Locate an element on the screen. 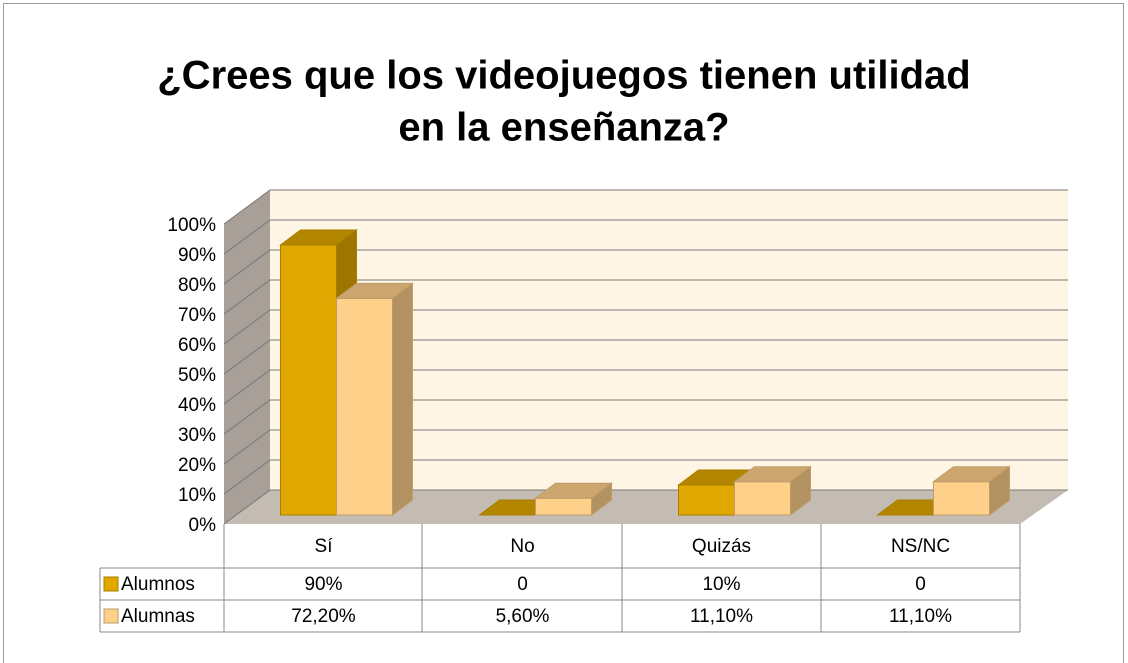 The height and width of the screenshot is (663, 1128). y-tick-label: 50% is located at coordinates (197, 375).